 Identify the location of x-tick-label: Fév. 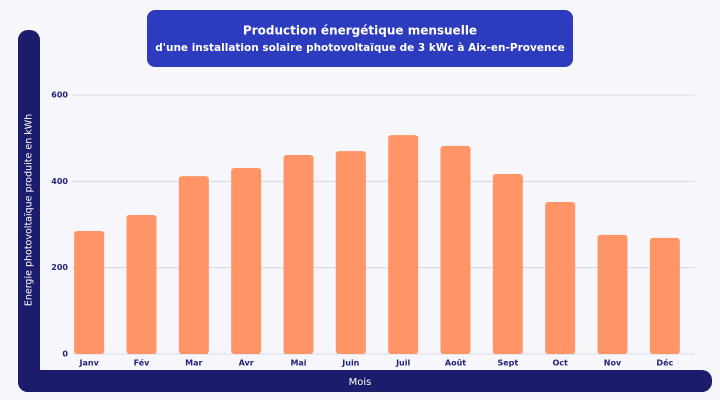
(142, 363).